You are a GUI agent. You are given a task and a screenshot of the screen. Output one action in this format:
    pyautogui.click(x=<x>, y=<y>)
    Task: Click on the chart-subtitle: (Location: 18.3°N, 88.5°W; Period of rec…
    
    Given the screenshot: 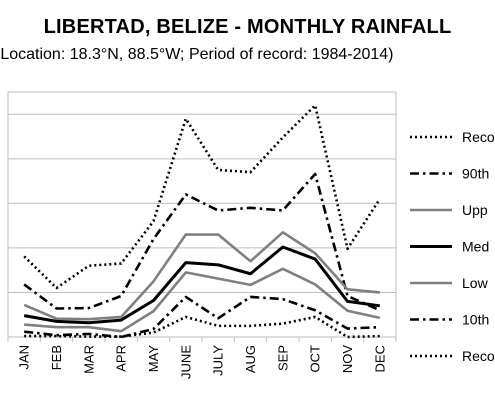 What is the action you would take?
    pyautogui.click(x=197, y=54)
    